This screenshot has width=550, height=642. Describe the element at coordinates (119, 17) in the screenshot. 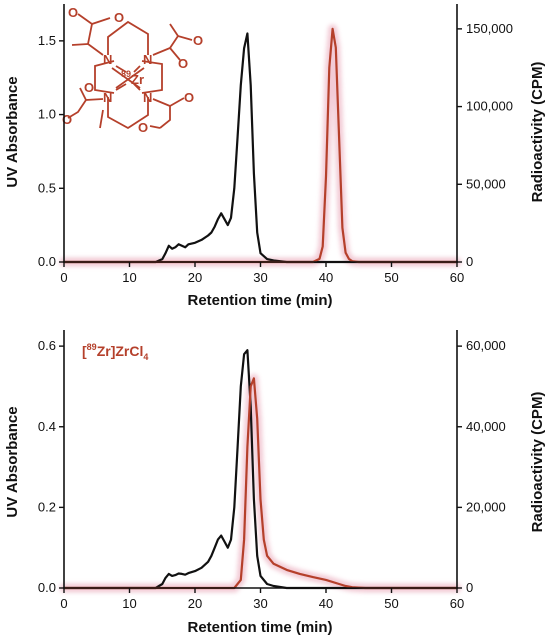

I see `mol-atom-o1: O` at that location.